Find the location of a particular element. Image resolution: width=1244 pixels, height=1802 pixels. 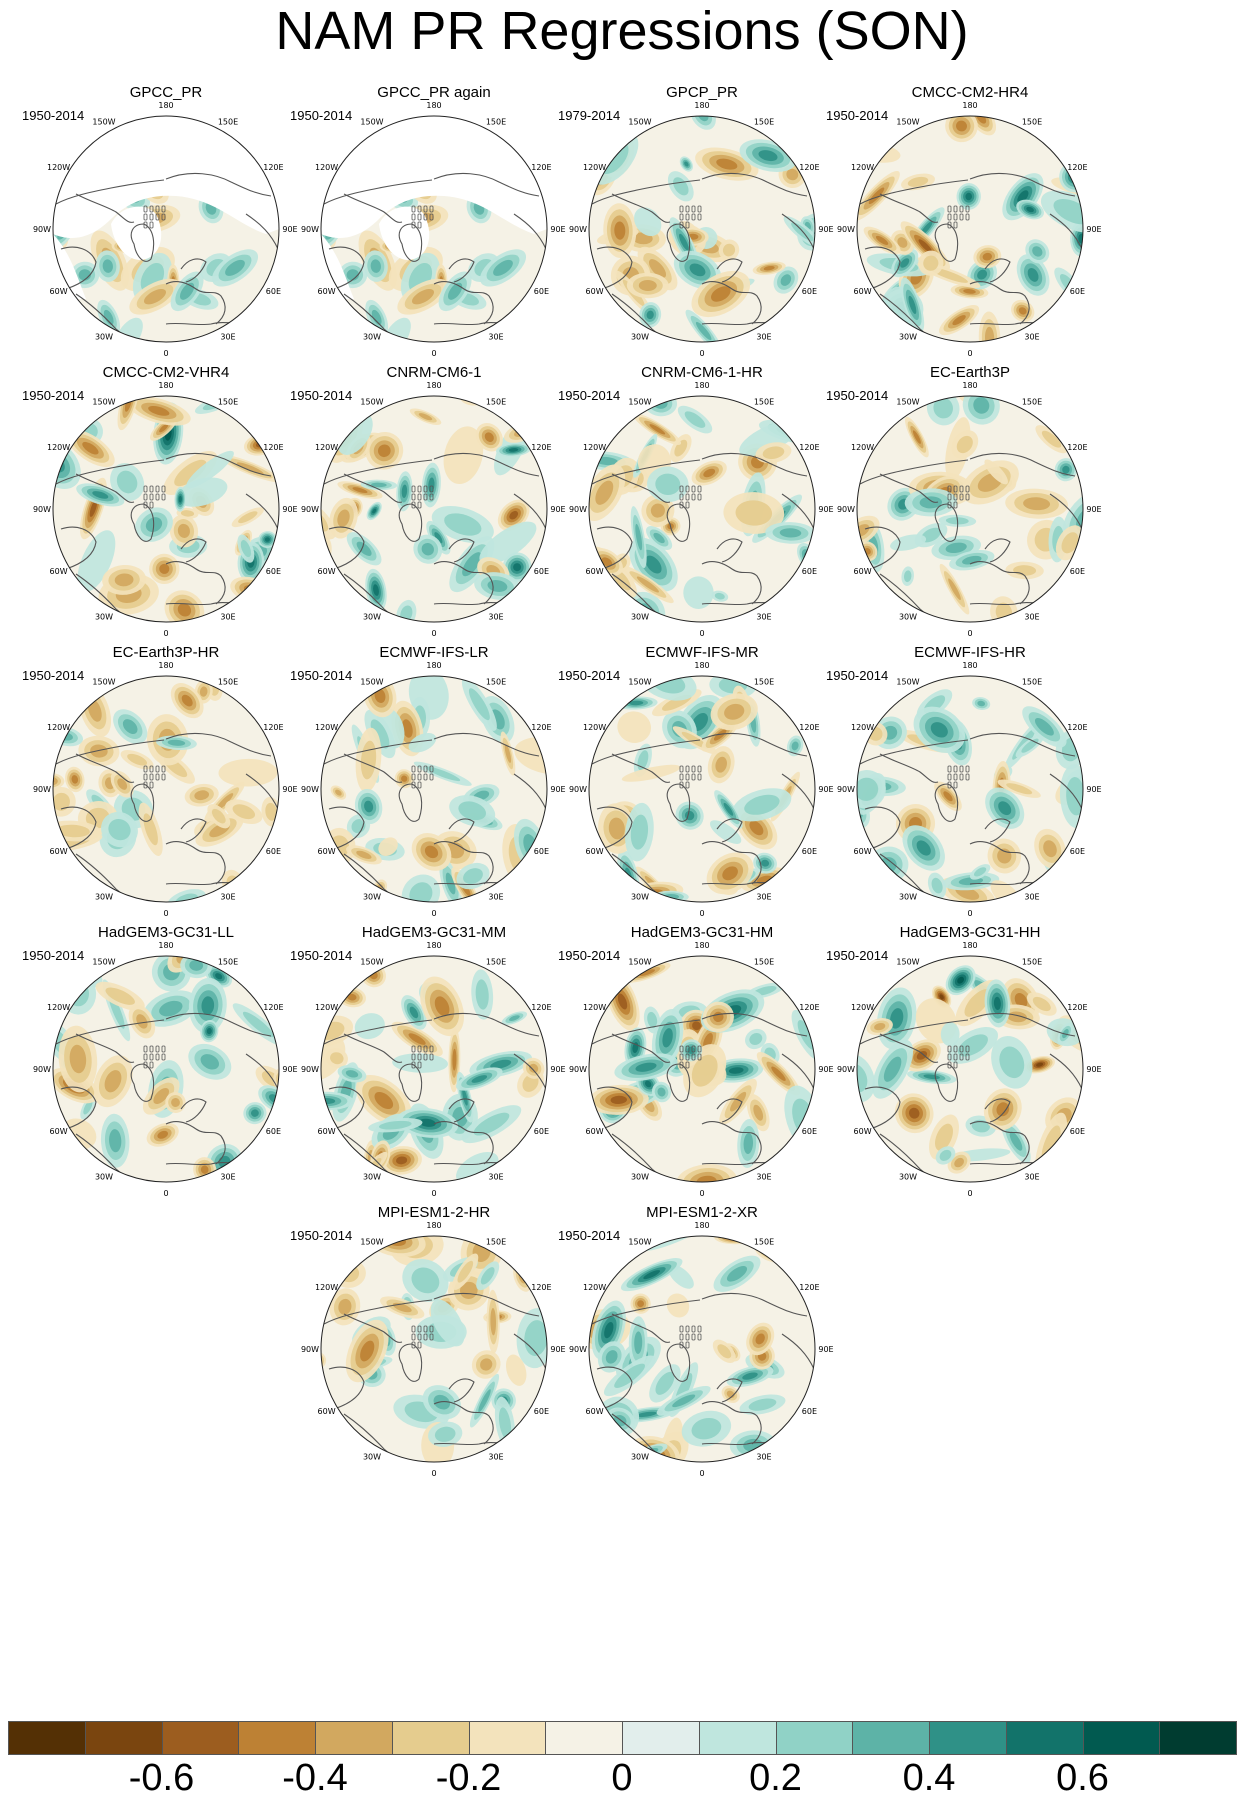

colorbar-tick-label: -0.4 is located at coordinates (315, 1778).